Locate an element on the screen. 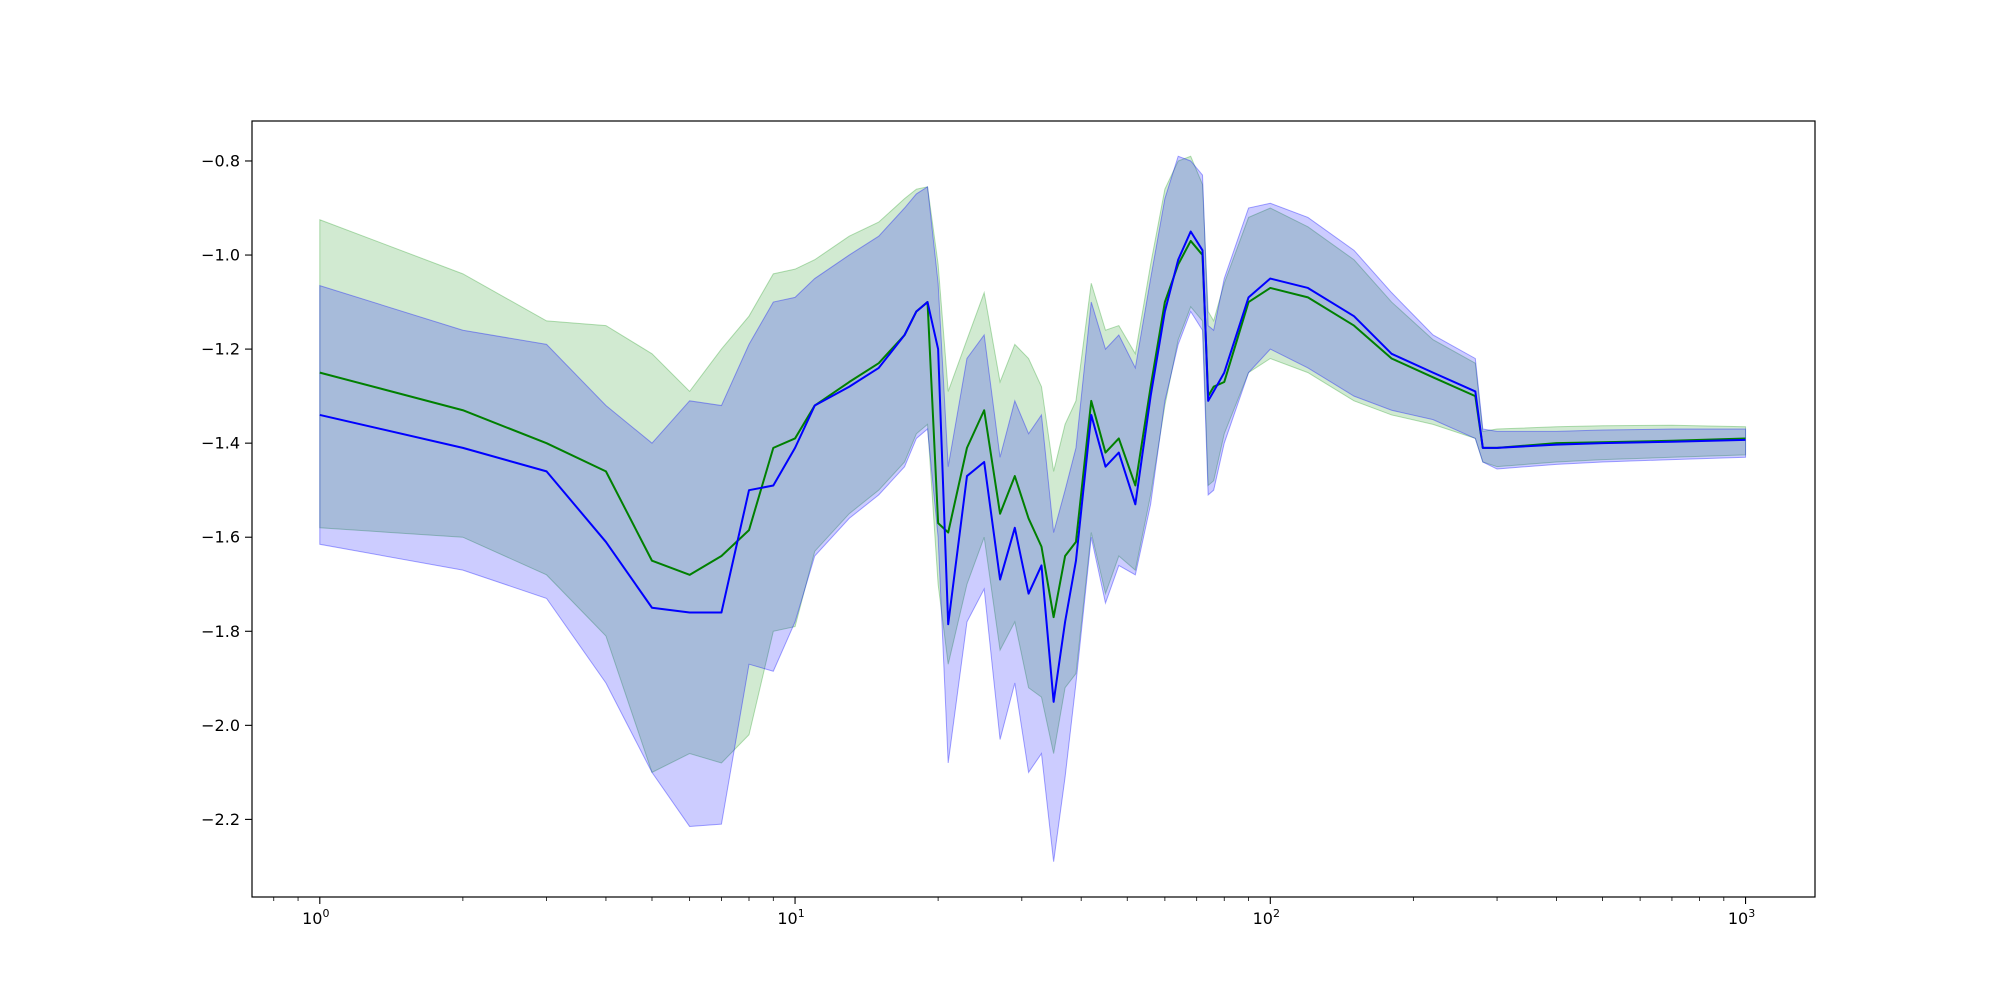 The width and height of the screenshot is (2000, 1000). x-tick-label-4: 10³ is located at coordinates (1741, 917).